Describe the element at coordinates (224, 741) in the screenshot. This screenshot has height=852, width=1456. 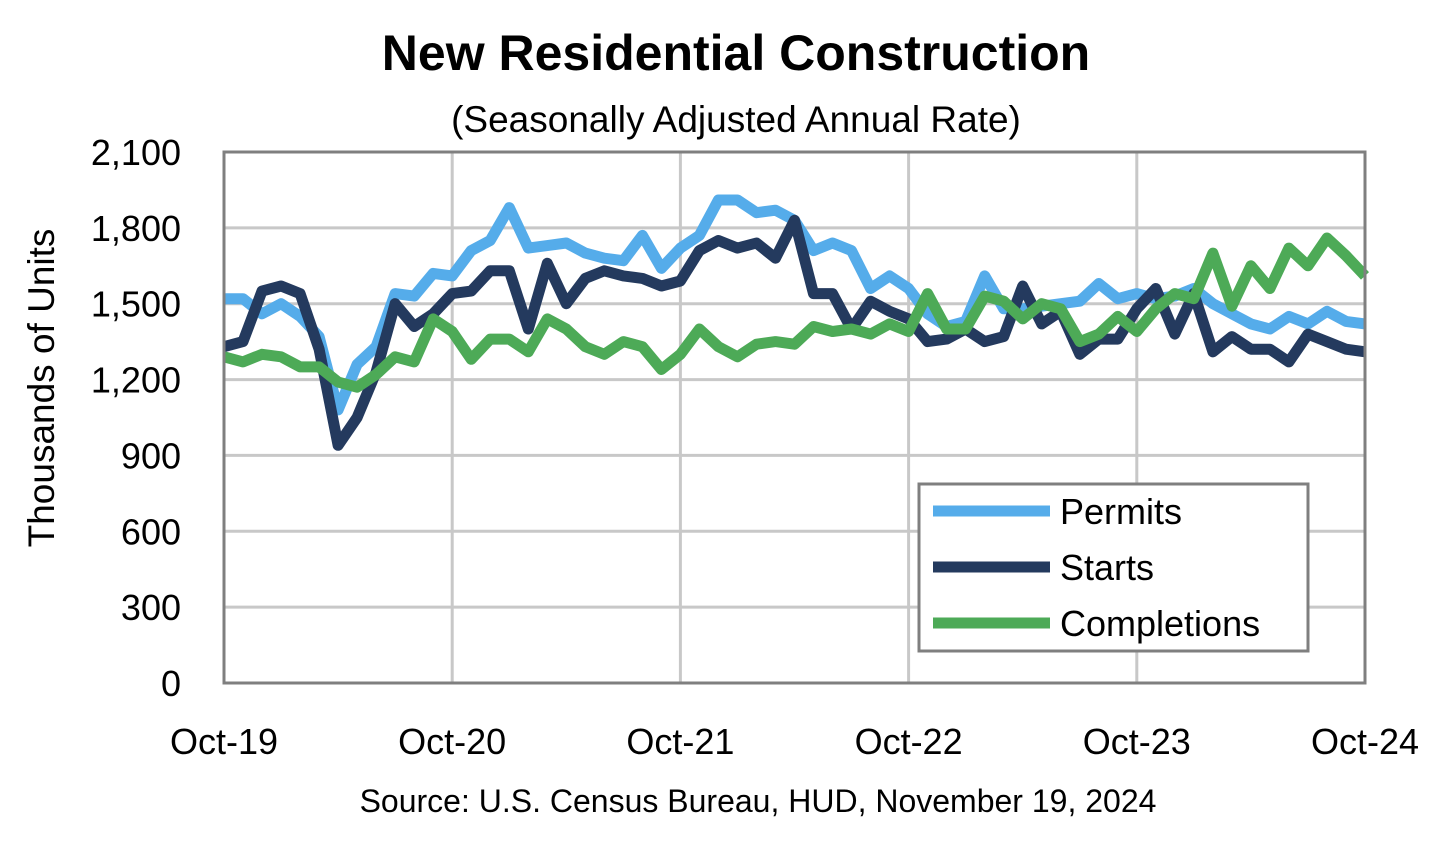
I see `x-tick-label: Oct-19` at that location.